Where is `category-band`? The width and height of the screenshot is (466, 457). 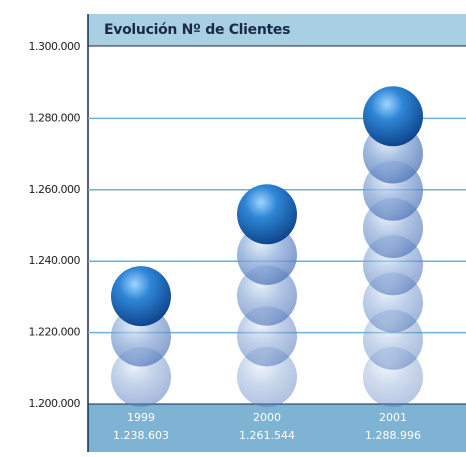
category-band is located at coordinates (277, 428).